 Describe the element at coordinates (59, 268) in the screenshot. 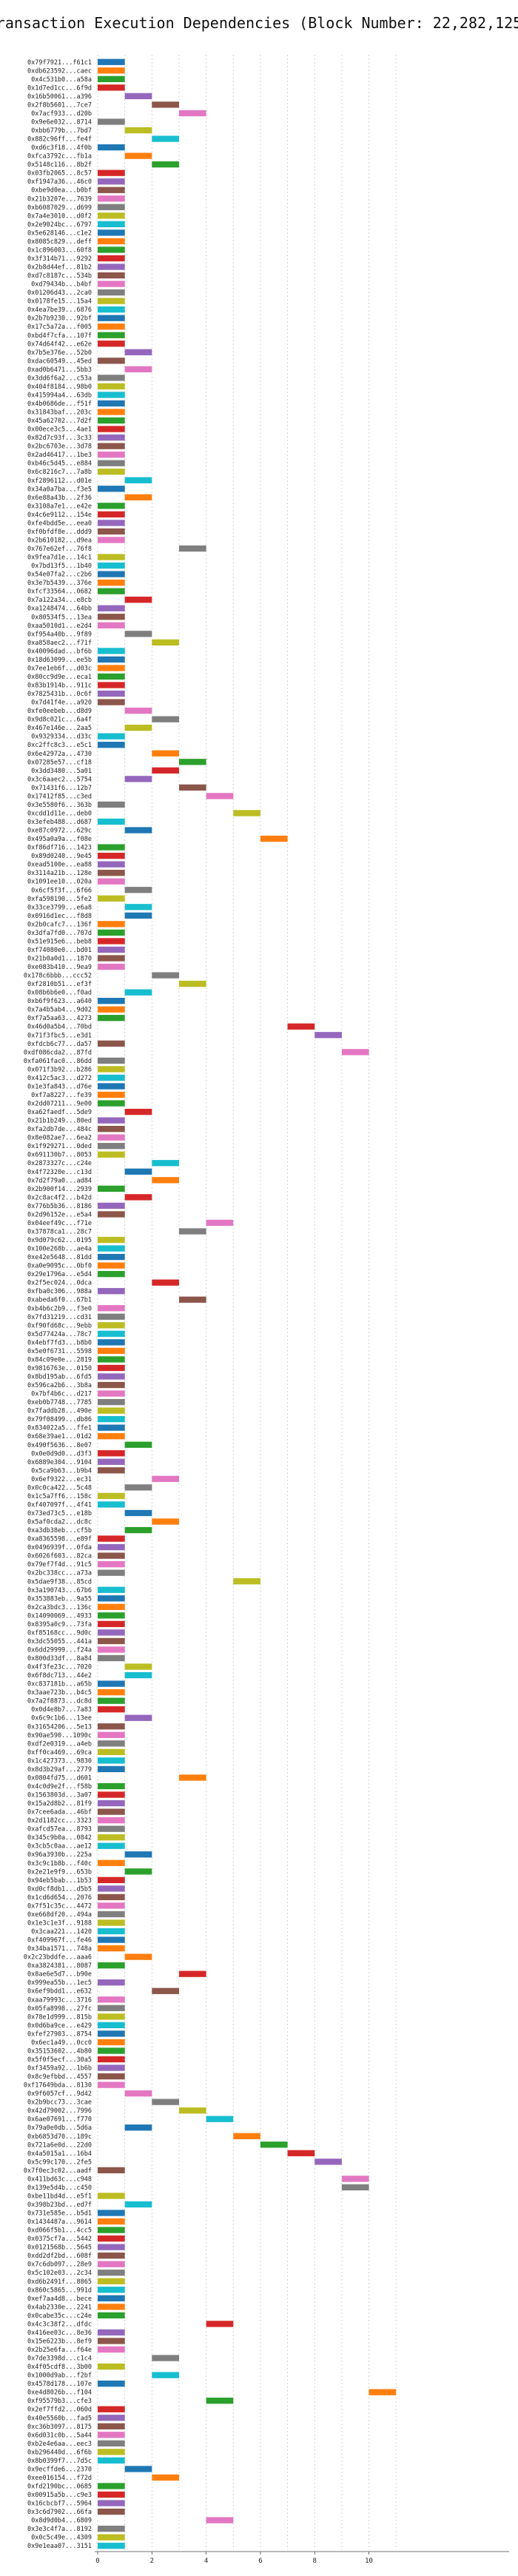

I see `y-tick-label: 0x2b8d44ef...81b2` at that location.